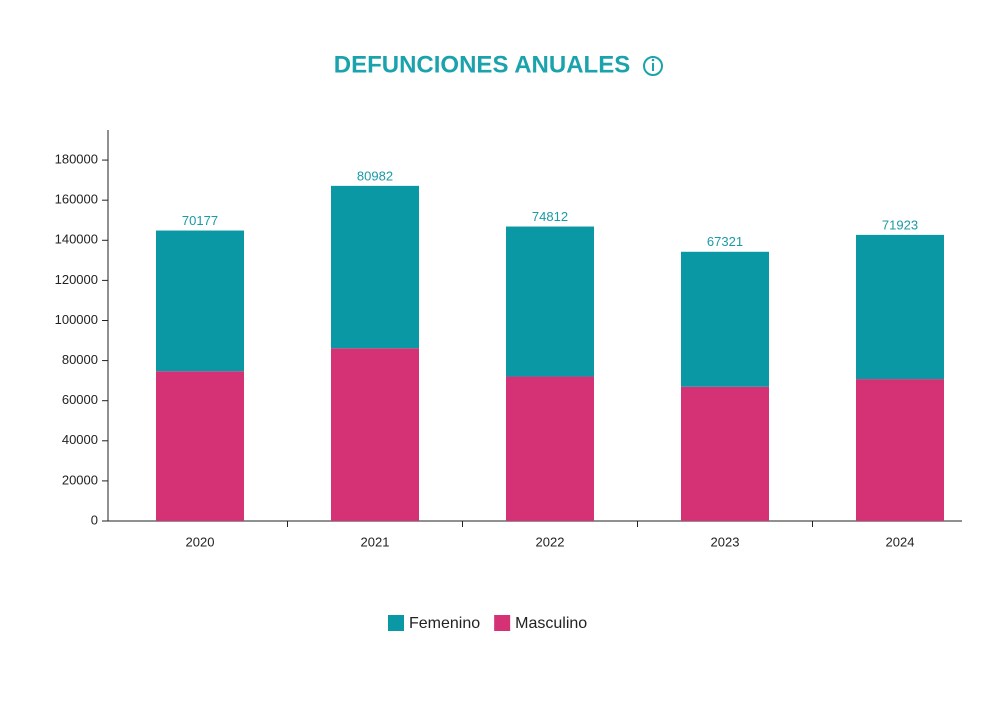 This screenshot has width=1000, height=711. What do you see at coordinates (76, 199) in the screenshot?
I see `y-tick-label: 160000` at bounding box center [76, 199].